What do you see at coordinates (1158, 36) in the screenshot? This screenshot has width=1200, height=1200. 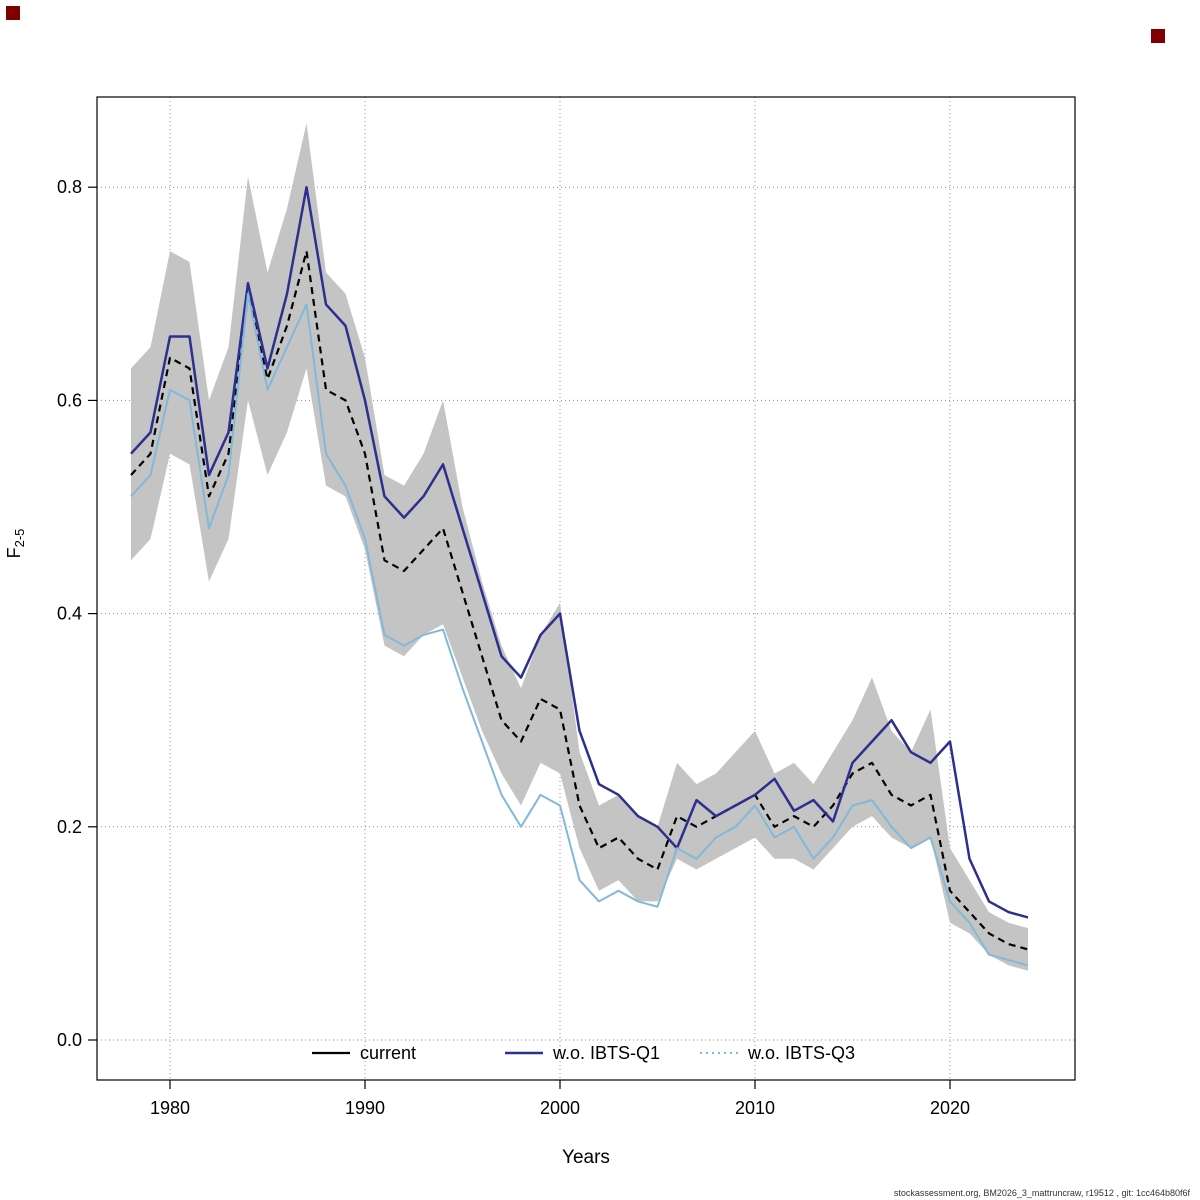 I see `corner-marker-top-right` at bounding box center [1158, 36].